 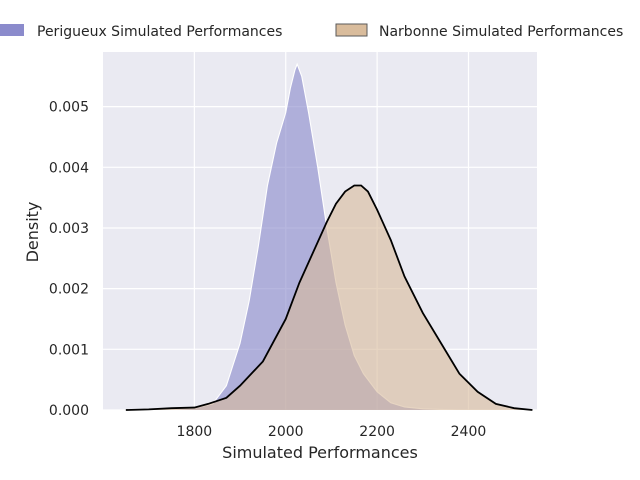 I want to click on x-tick-label: 2000, so click(x=286, y=432).